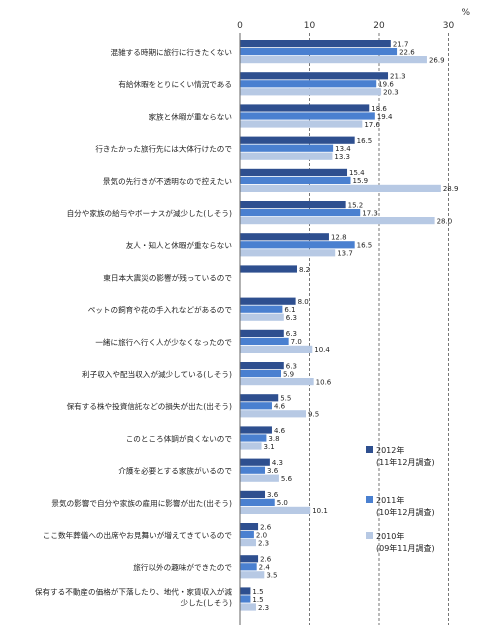 This screenshot has width=480, height=634. What do you see at coordinates (287, 479) in the screenshot?
I see `data-label: 5.6` at bounding box center [287, 479].